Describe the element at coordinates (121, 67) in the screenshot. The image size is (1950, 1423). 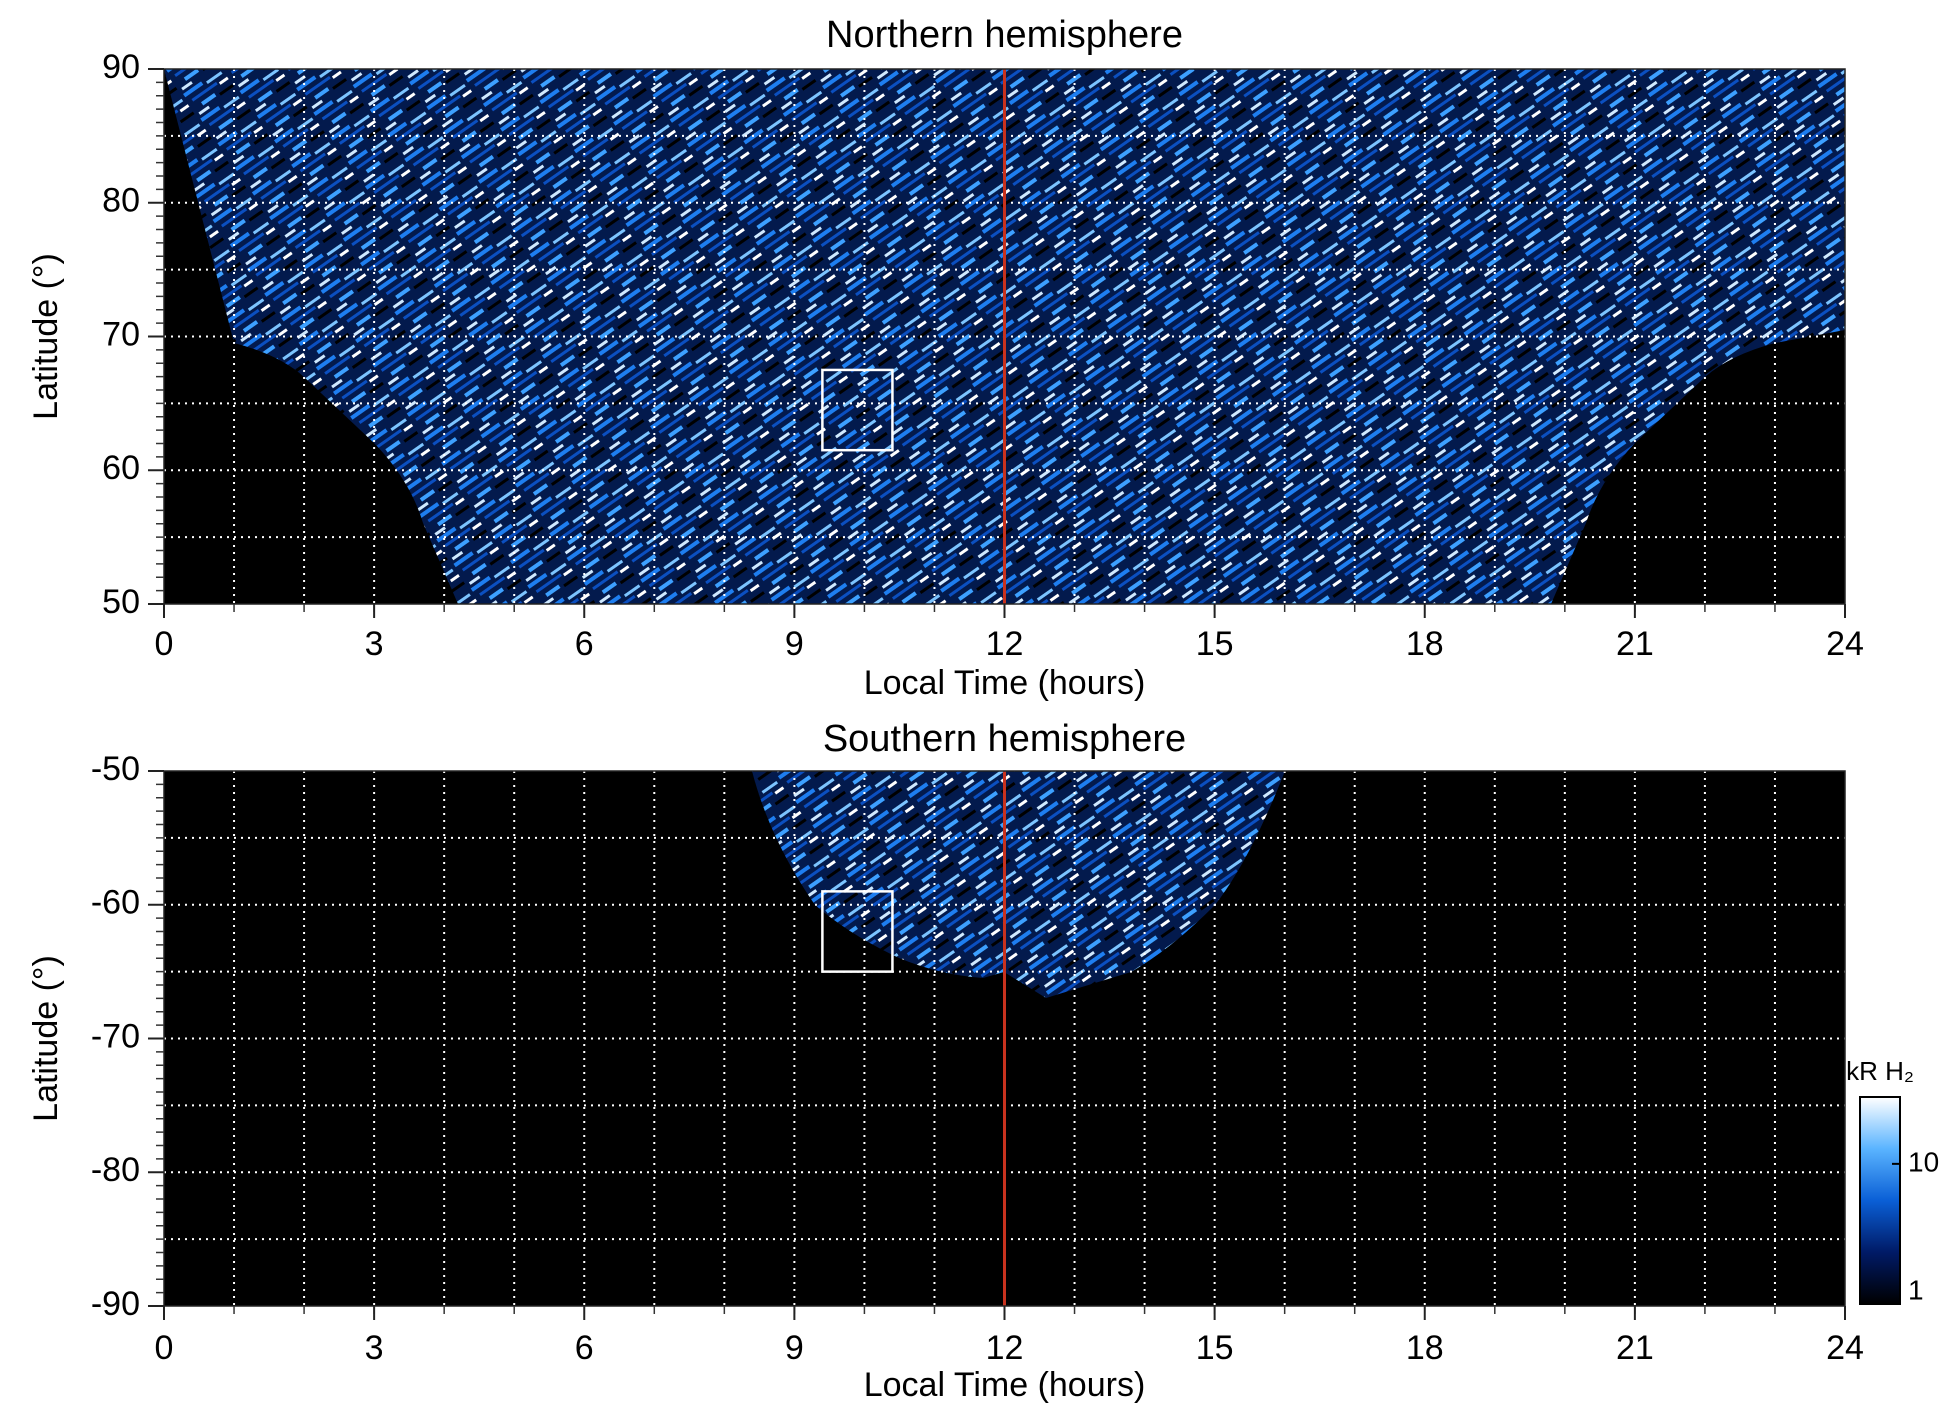
I see `y-tick-label: 90` at that location.